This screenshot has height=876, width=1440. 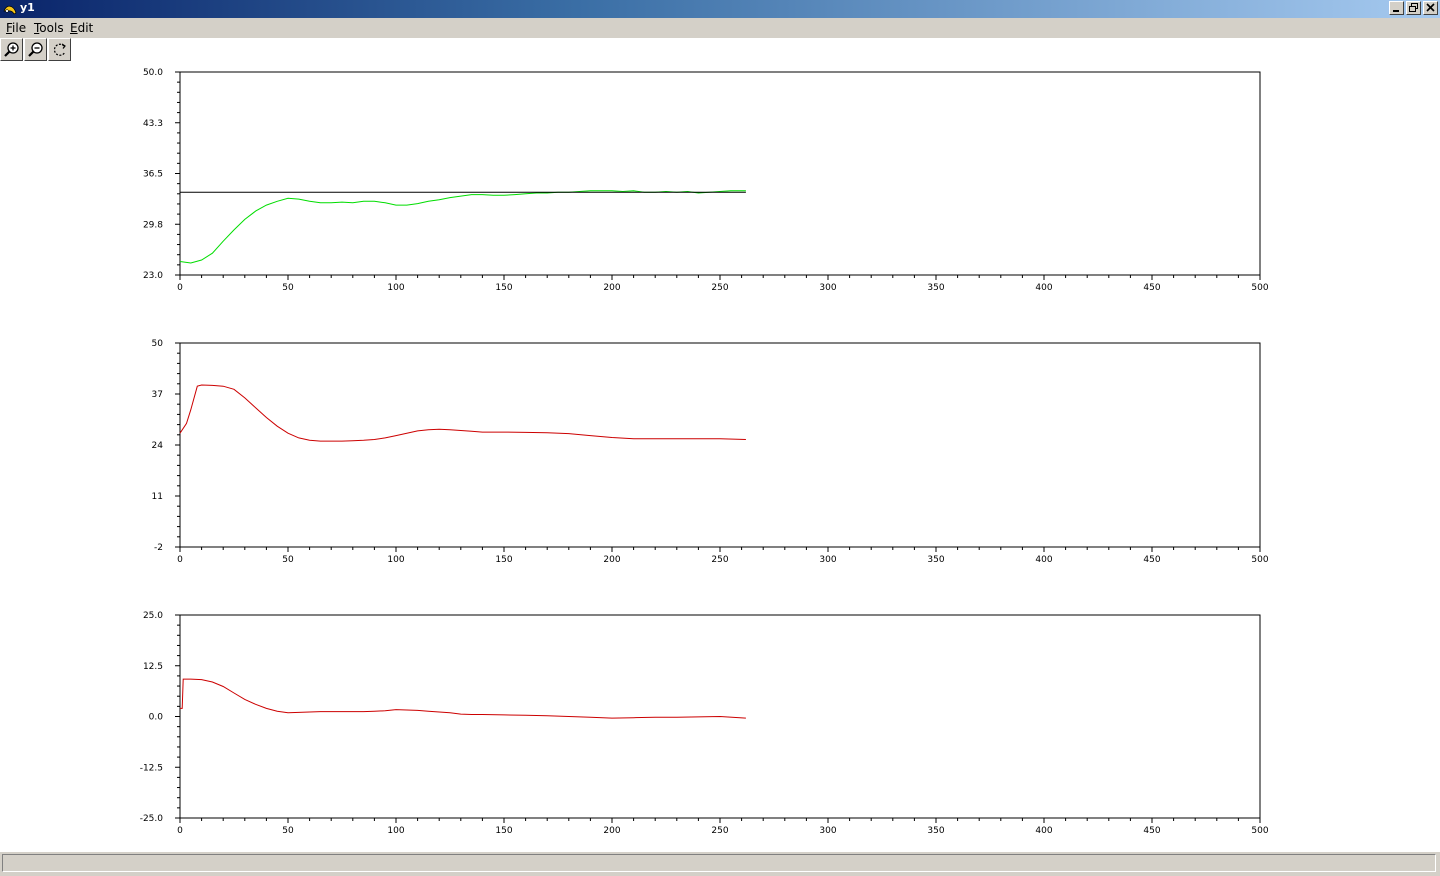 I want to click on restore-icon, so click(x=1413, y=7).